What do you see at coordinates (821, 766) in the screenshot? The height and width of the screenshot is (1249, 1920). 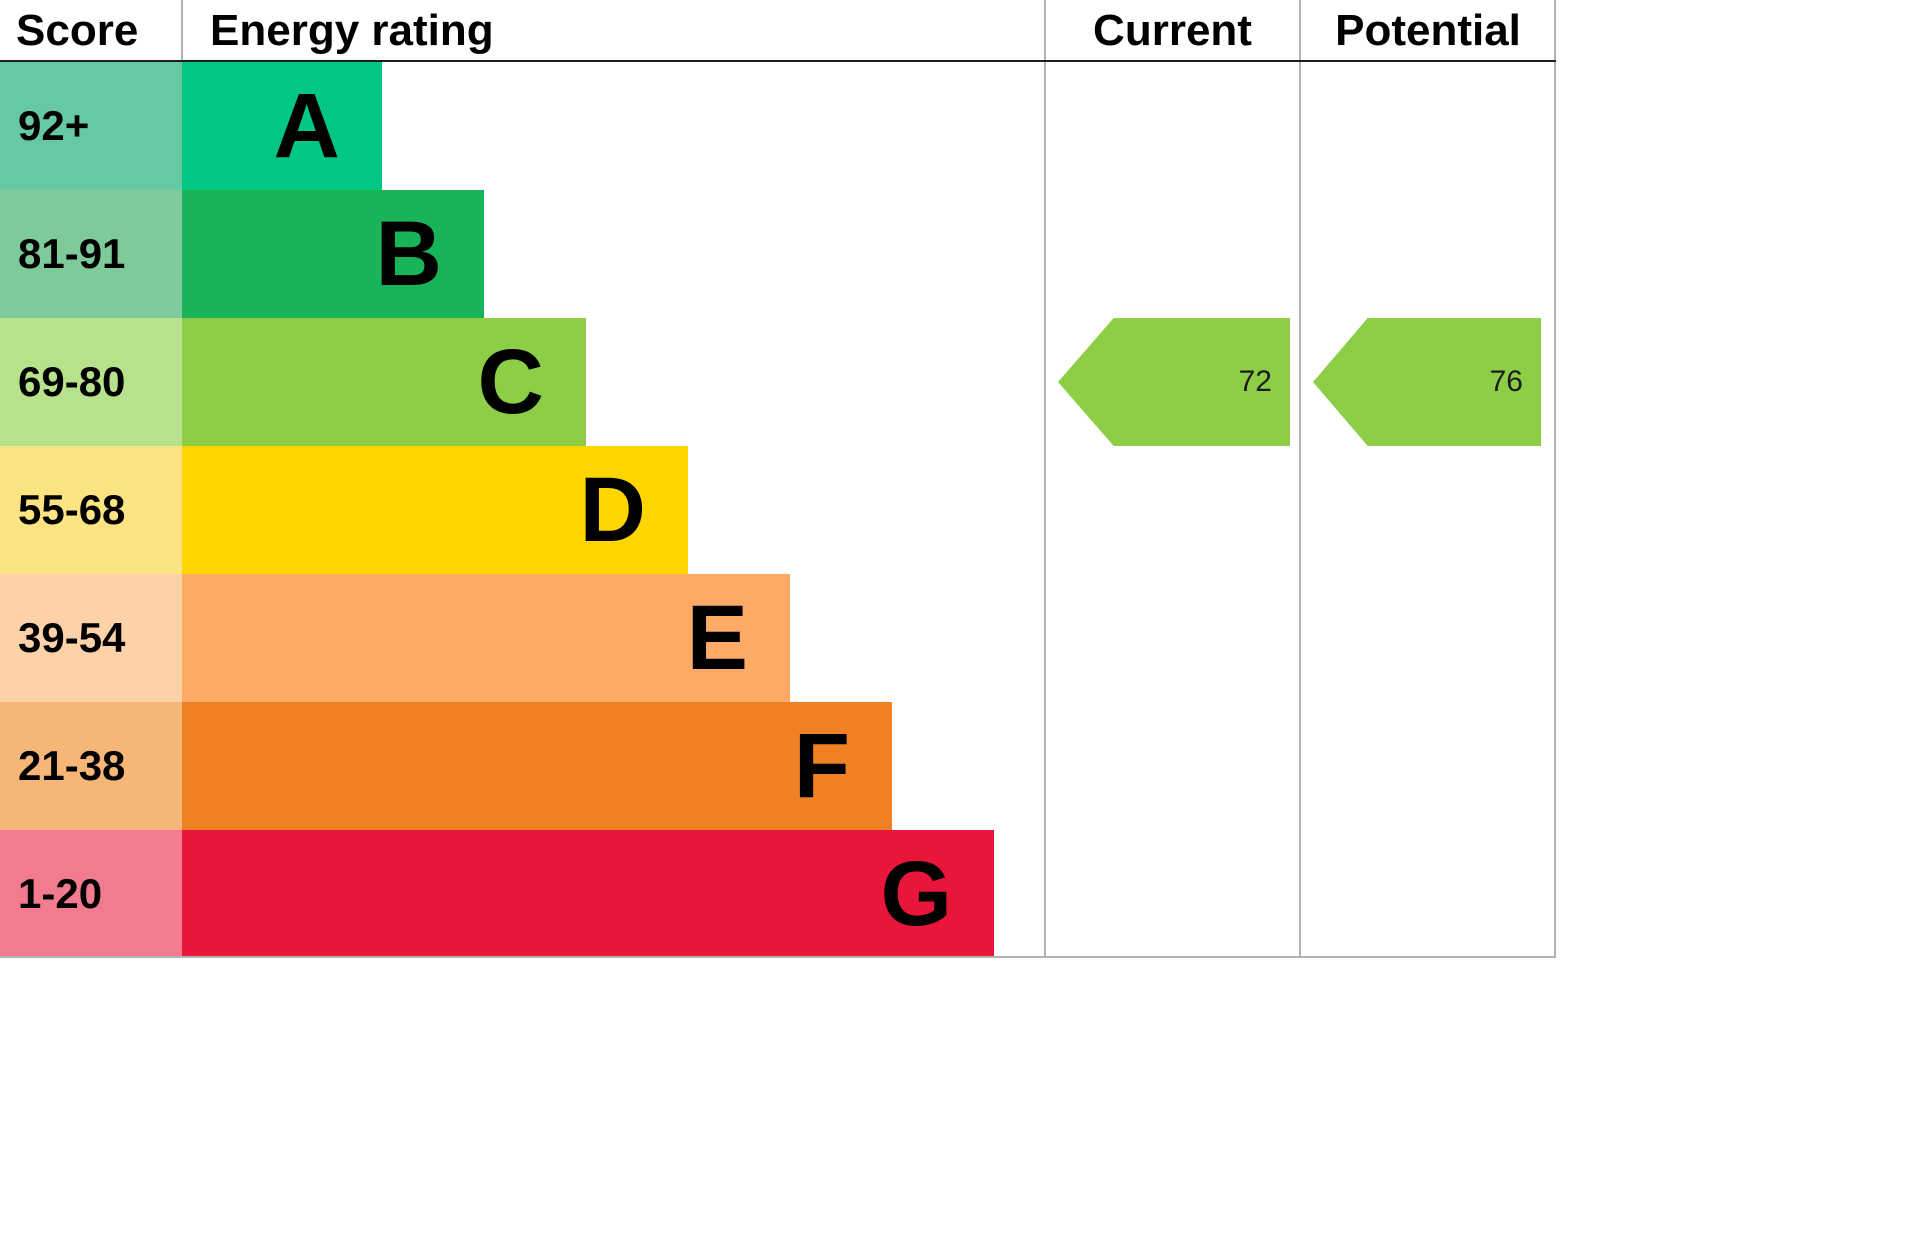 I see `rating-letter-f: F` at bounding box center [821, 766].